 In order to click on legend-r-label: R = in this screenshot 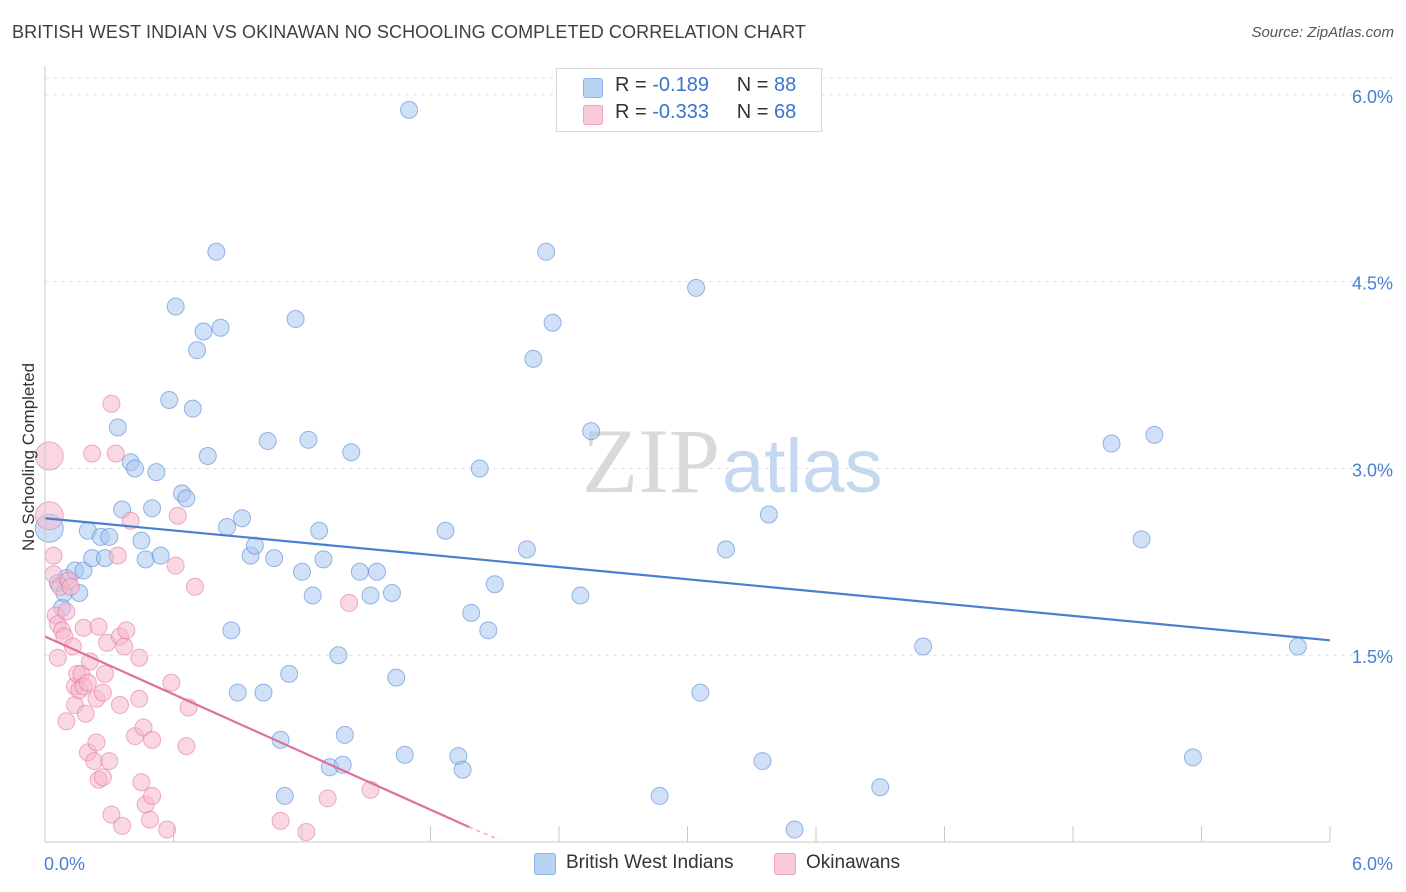, I will do `click(631, 85)`.